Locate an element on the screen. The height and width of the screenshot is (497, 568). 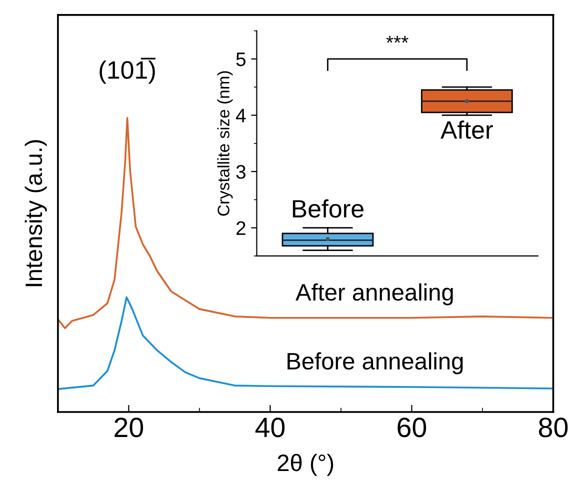
text: (101̅) is located at coordinates (128, 71).